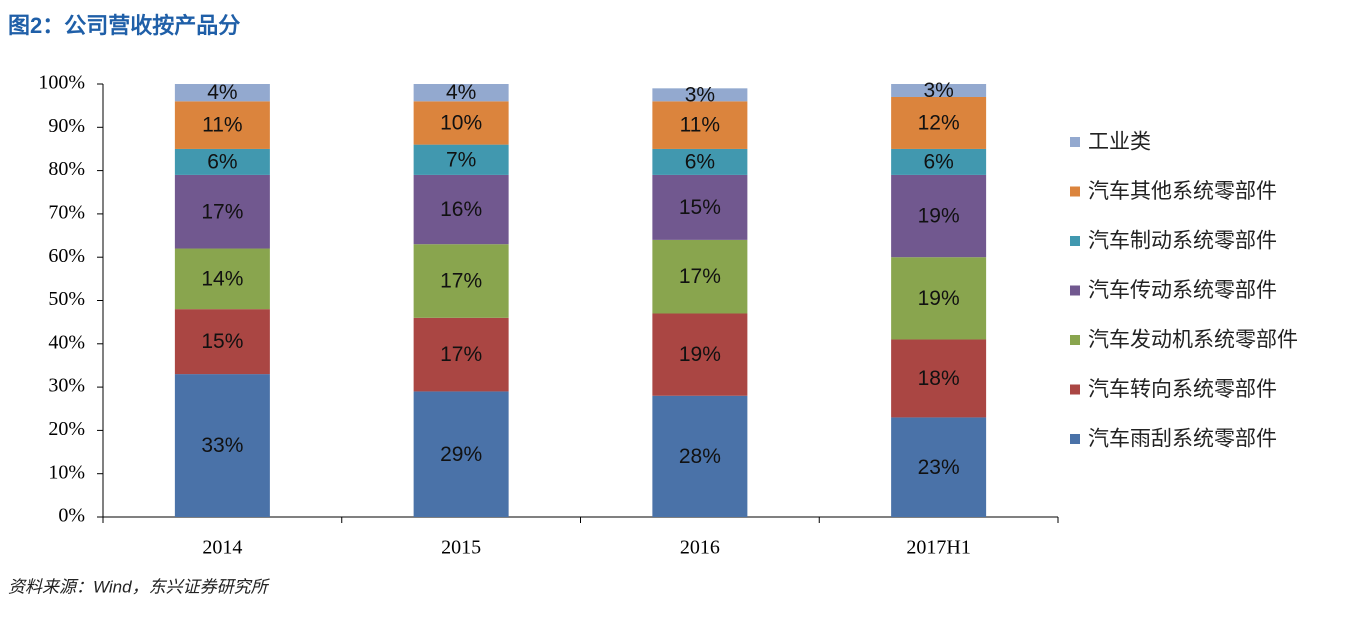 The height and width of the screenshot is (618, 1368). What do you see at coordinates (66, 212) in the screenshot?
I see `y-tick-label: 70%` at bounding box center [66, 212].